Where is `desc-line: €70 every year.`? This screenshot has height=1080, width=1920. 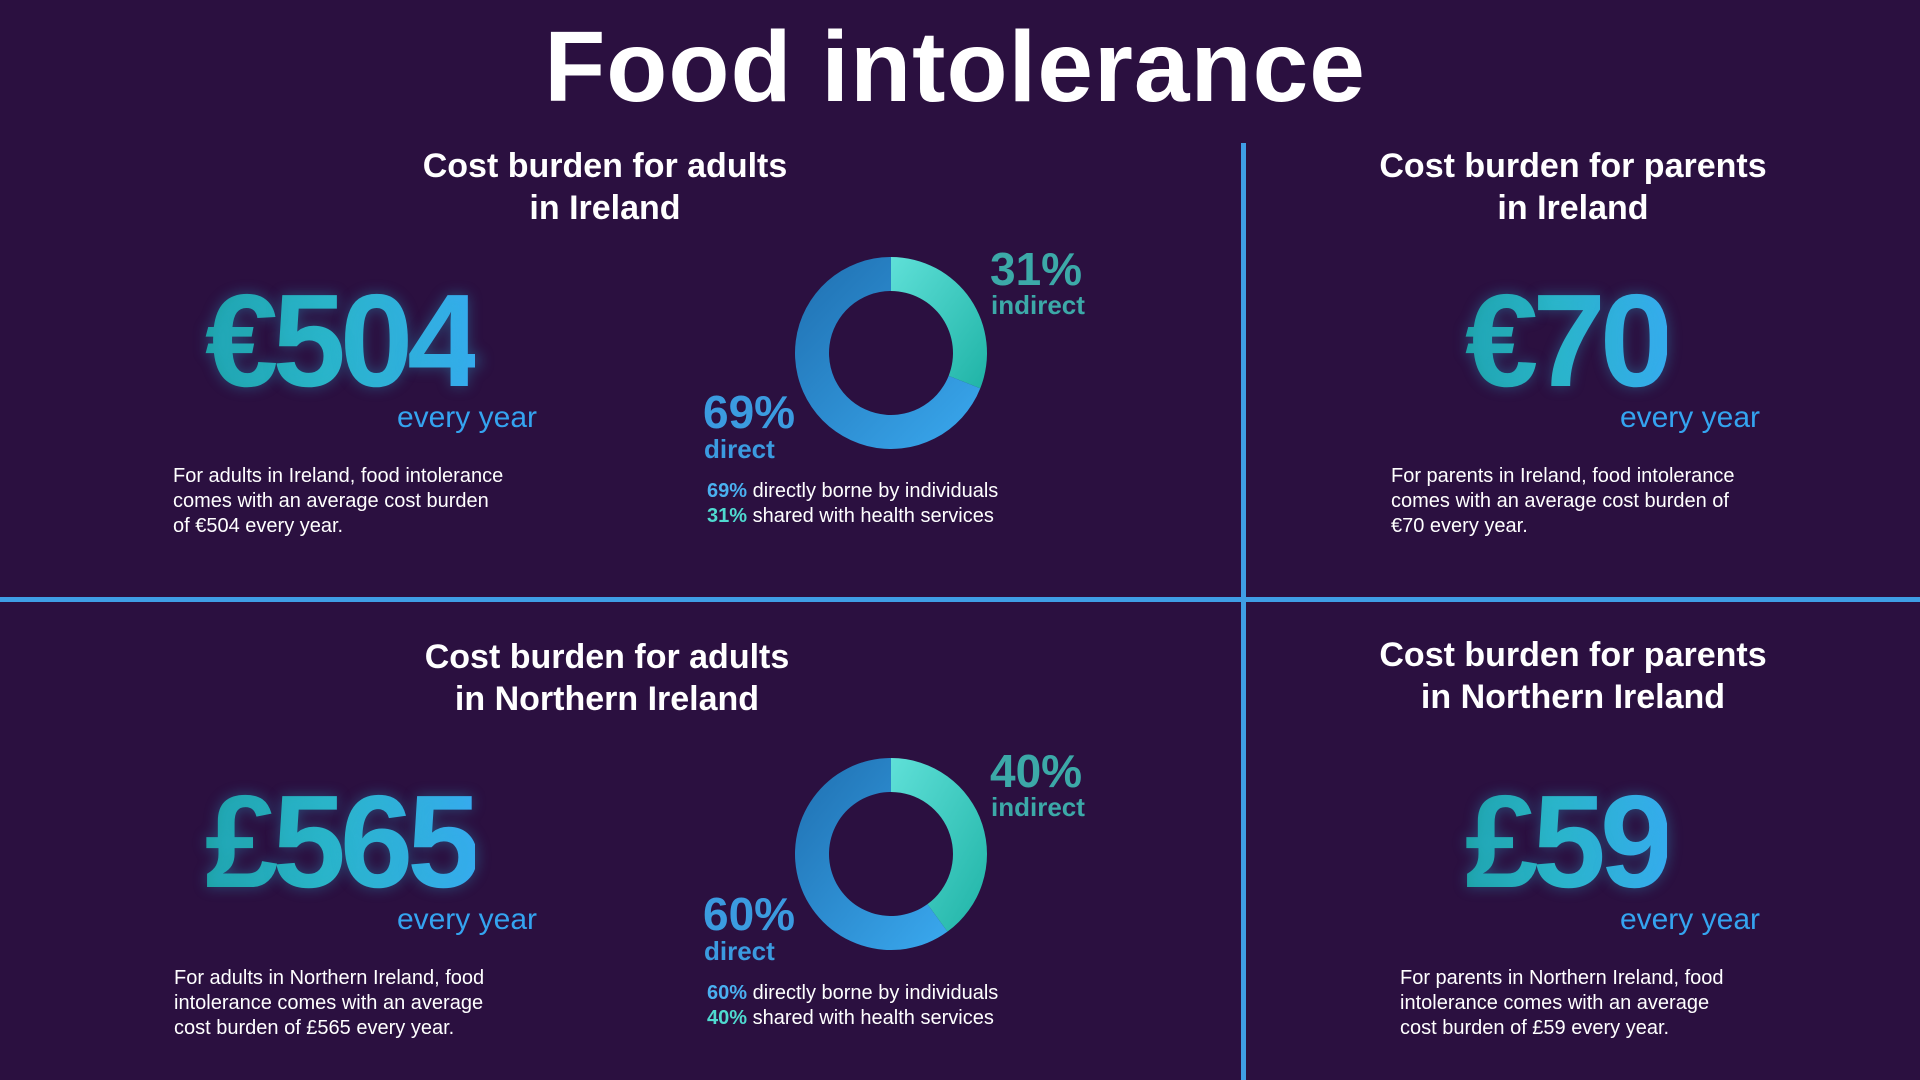 desc-line: €70 every year. is located at coordinates (1459, 526).